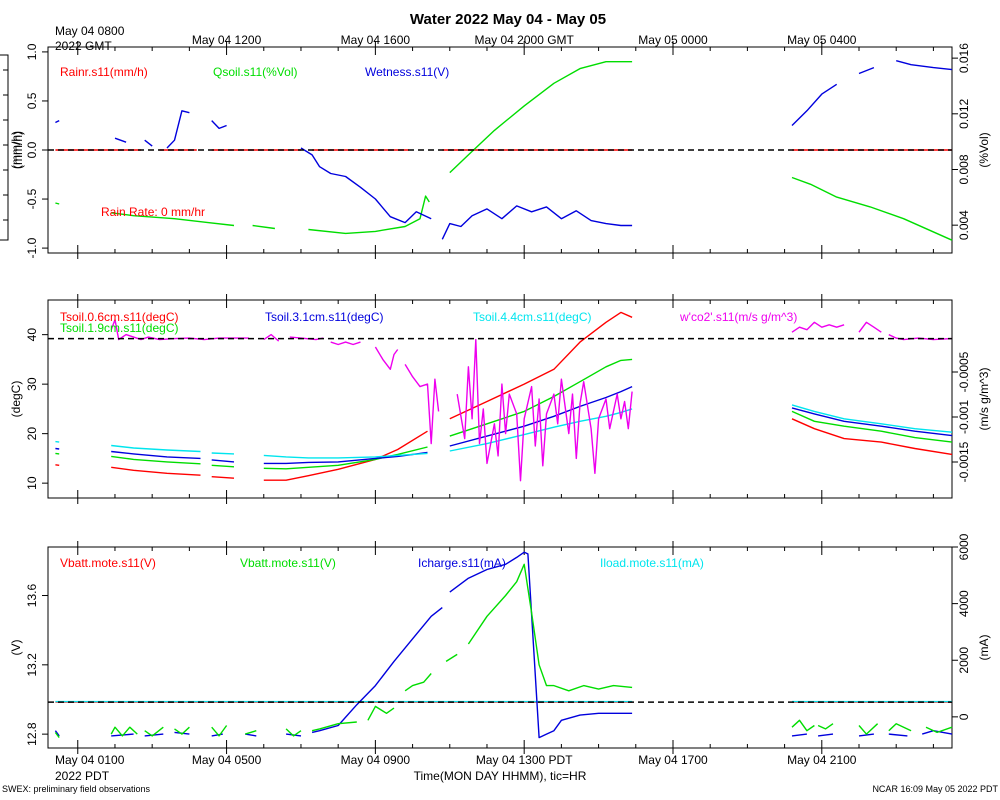 The width and height of the screenshot is (1000, 800). What do you see at coordinates (32, 100) in the screenshot?
I see `y-tick-label-left: 0.5` at bounding box center [32, 100].